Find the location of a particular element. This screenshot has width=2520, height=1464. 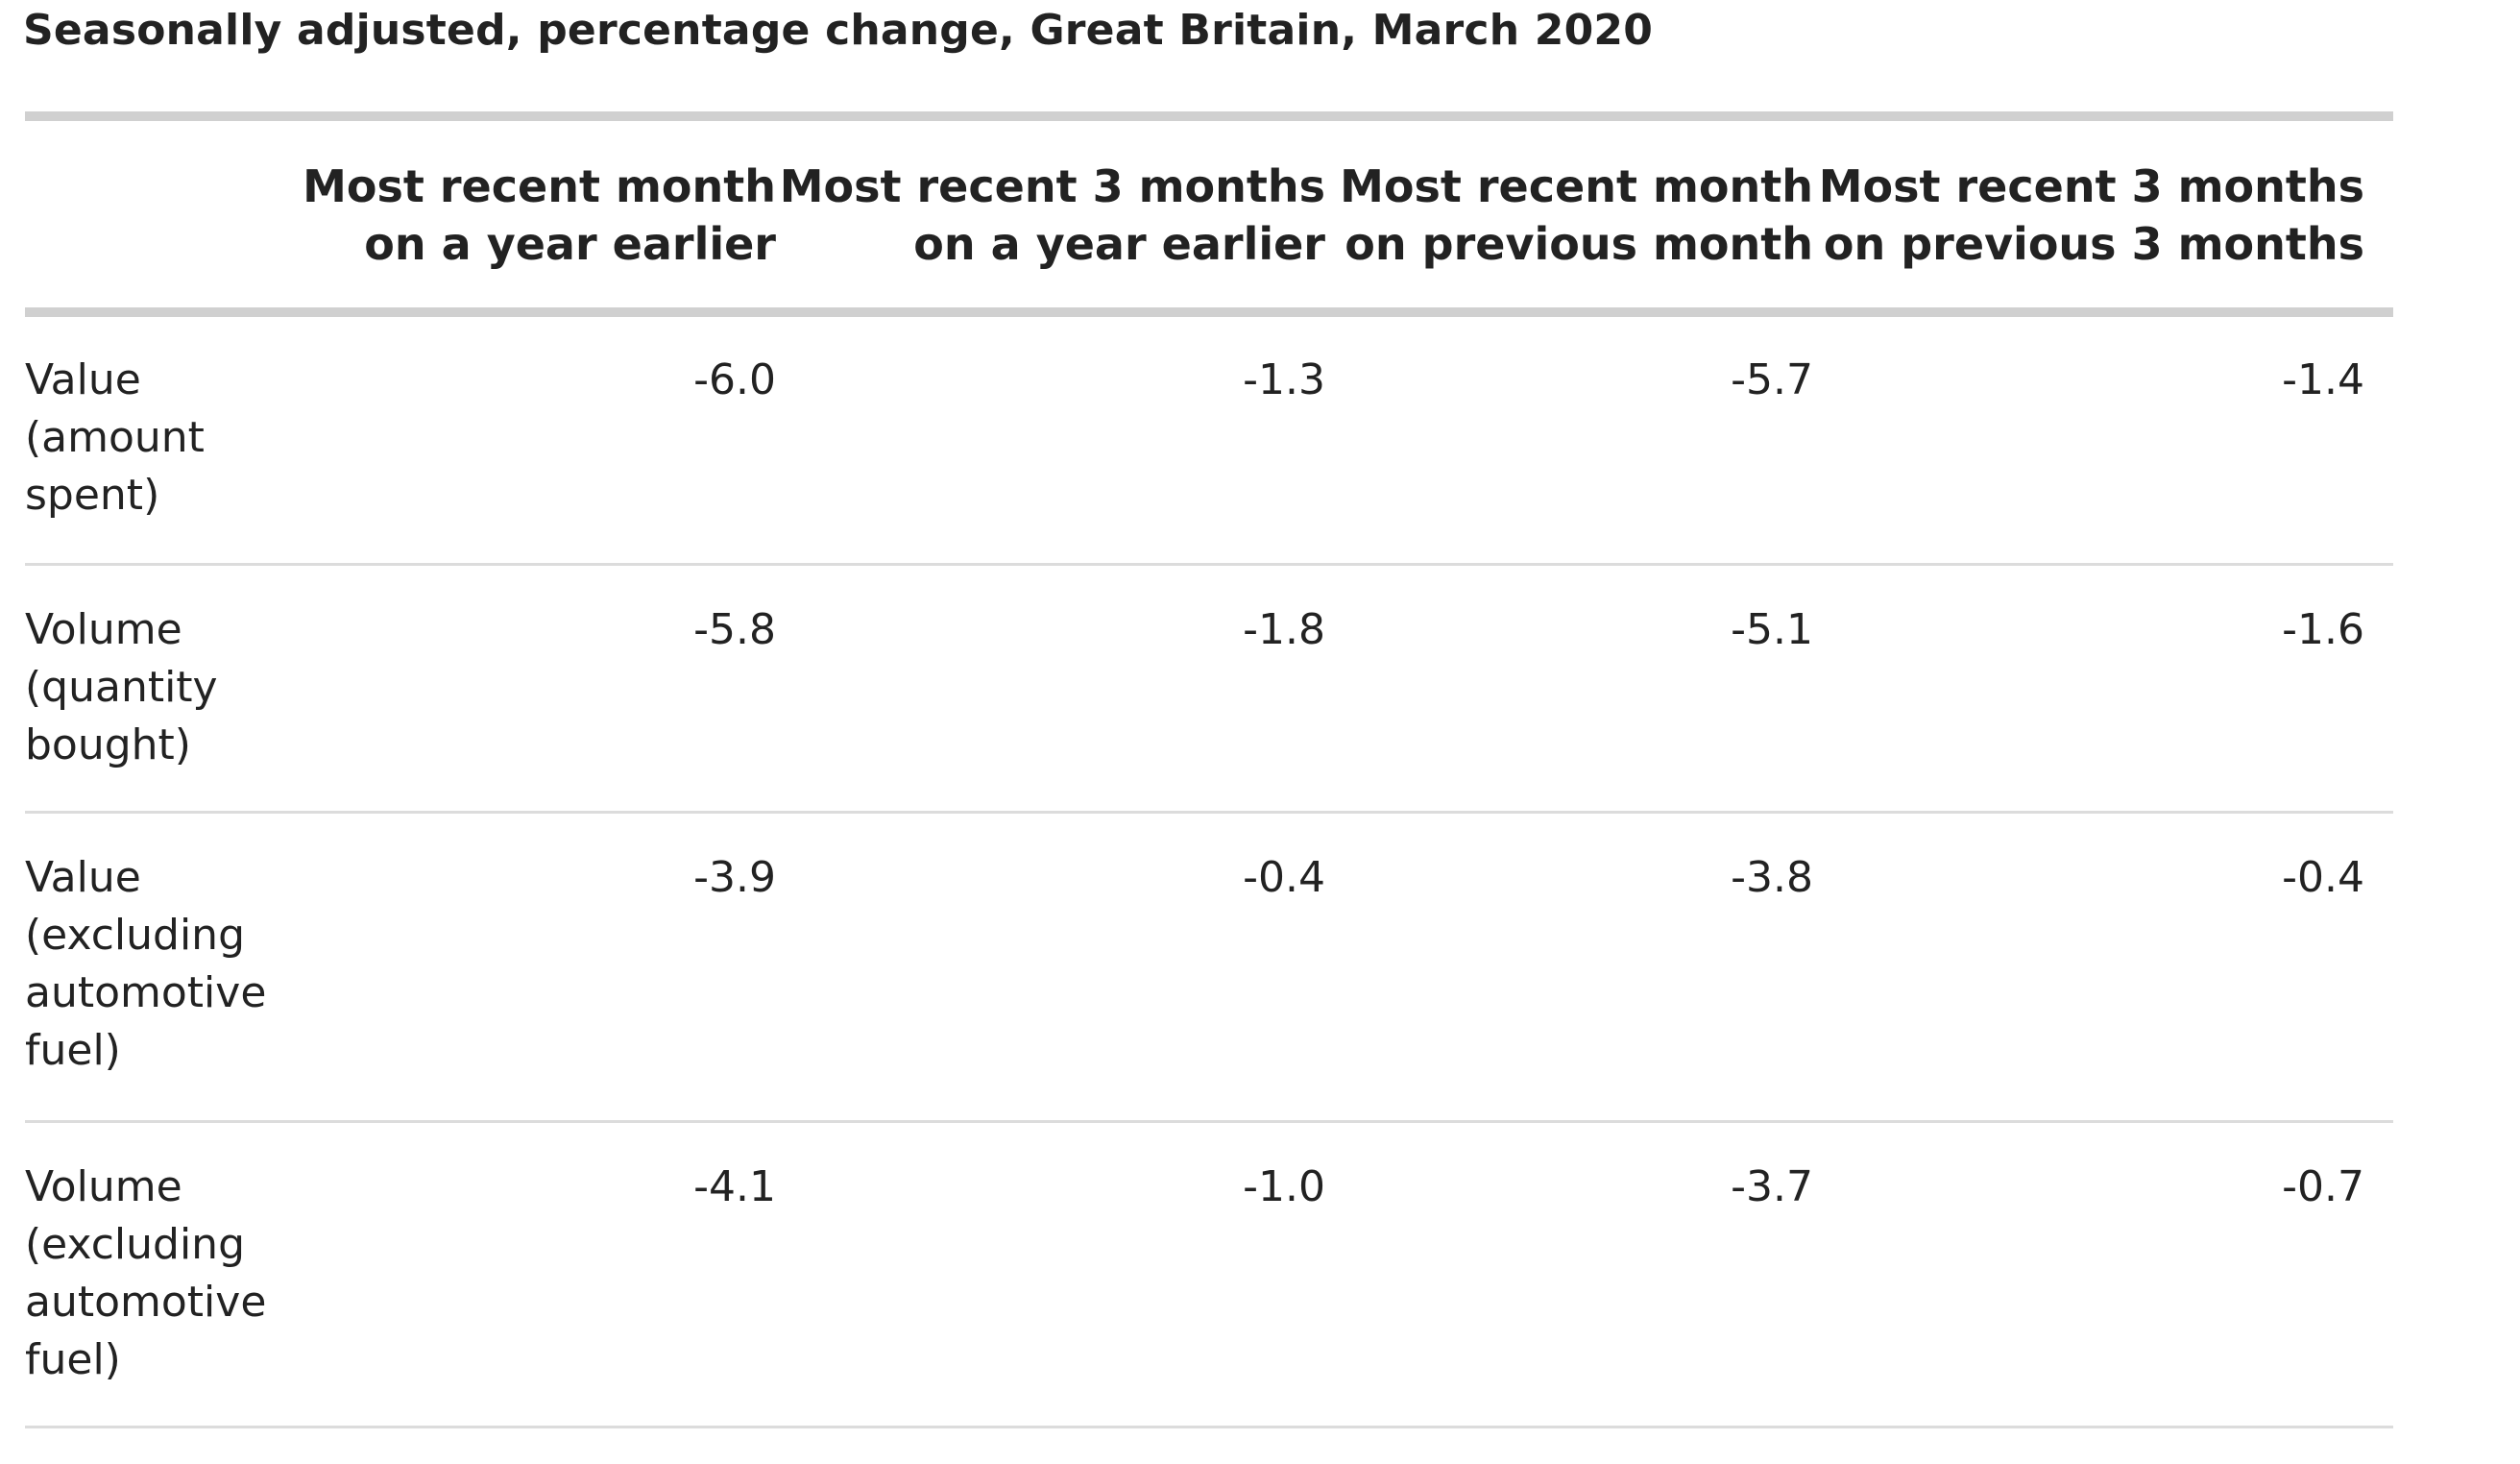

column-header-4-line1: Most recent 3 months is located at coordinates (2091, 186).